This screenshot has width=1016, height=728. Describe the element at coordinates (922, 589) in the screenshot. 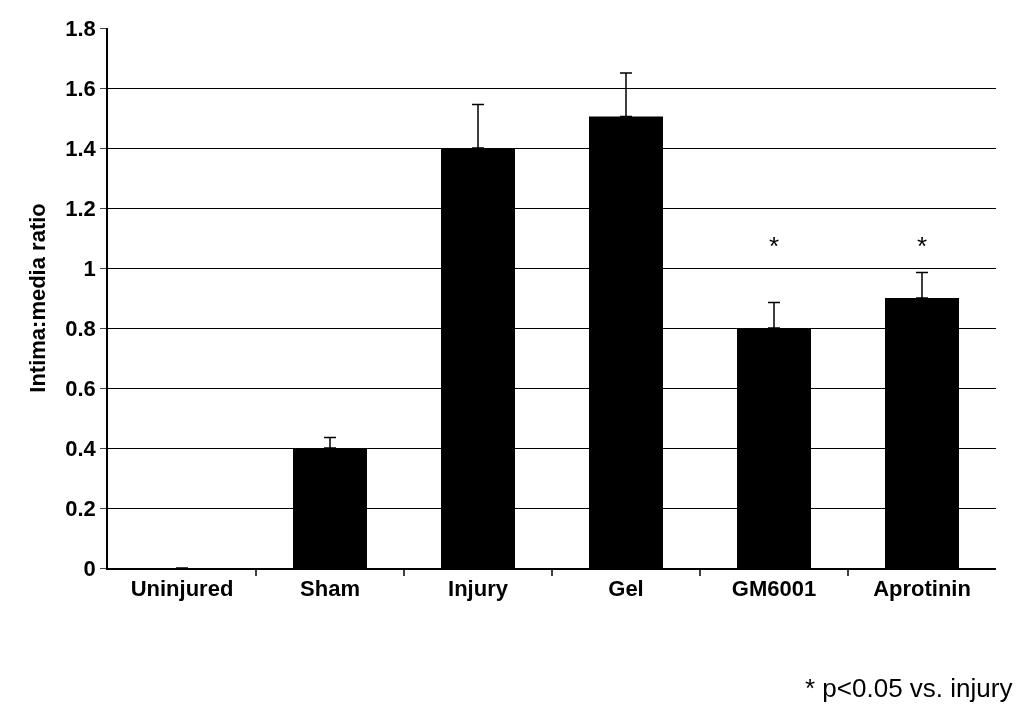

I see `x-tick-label: Aprotinin` at that location.